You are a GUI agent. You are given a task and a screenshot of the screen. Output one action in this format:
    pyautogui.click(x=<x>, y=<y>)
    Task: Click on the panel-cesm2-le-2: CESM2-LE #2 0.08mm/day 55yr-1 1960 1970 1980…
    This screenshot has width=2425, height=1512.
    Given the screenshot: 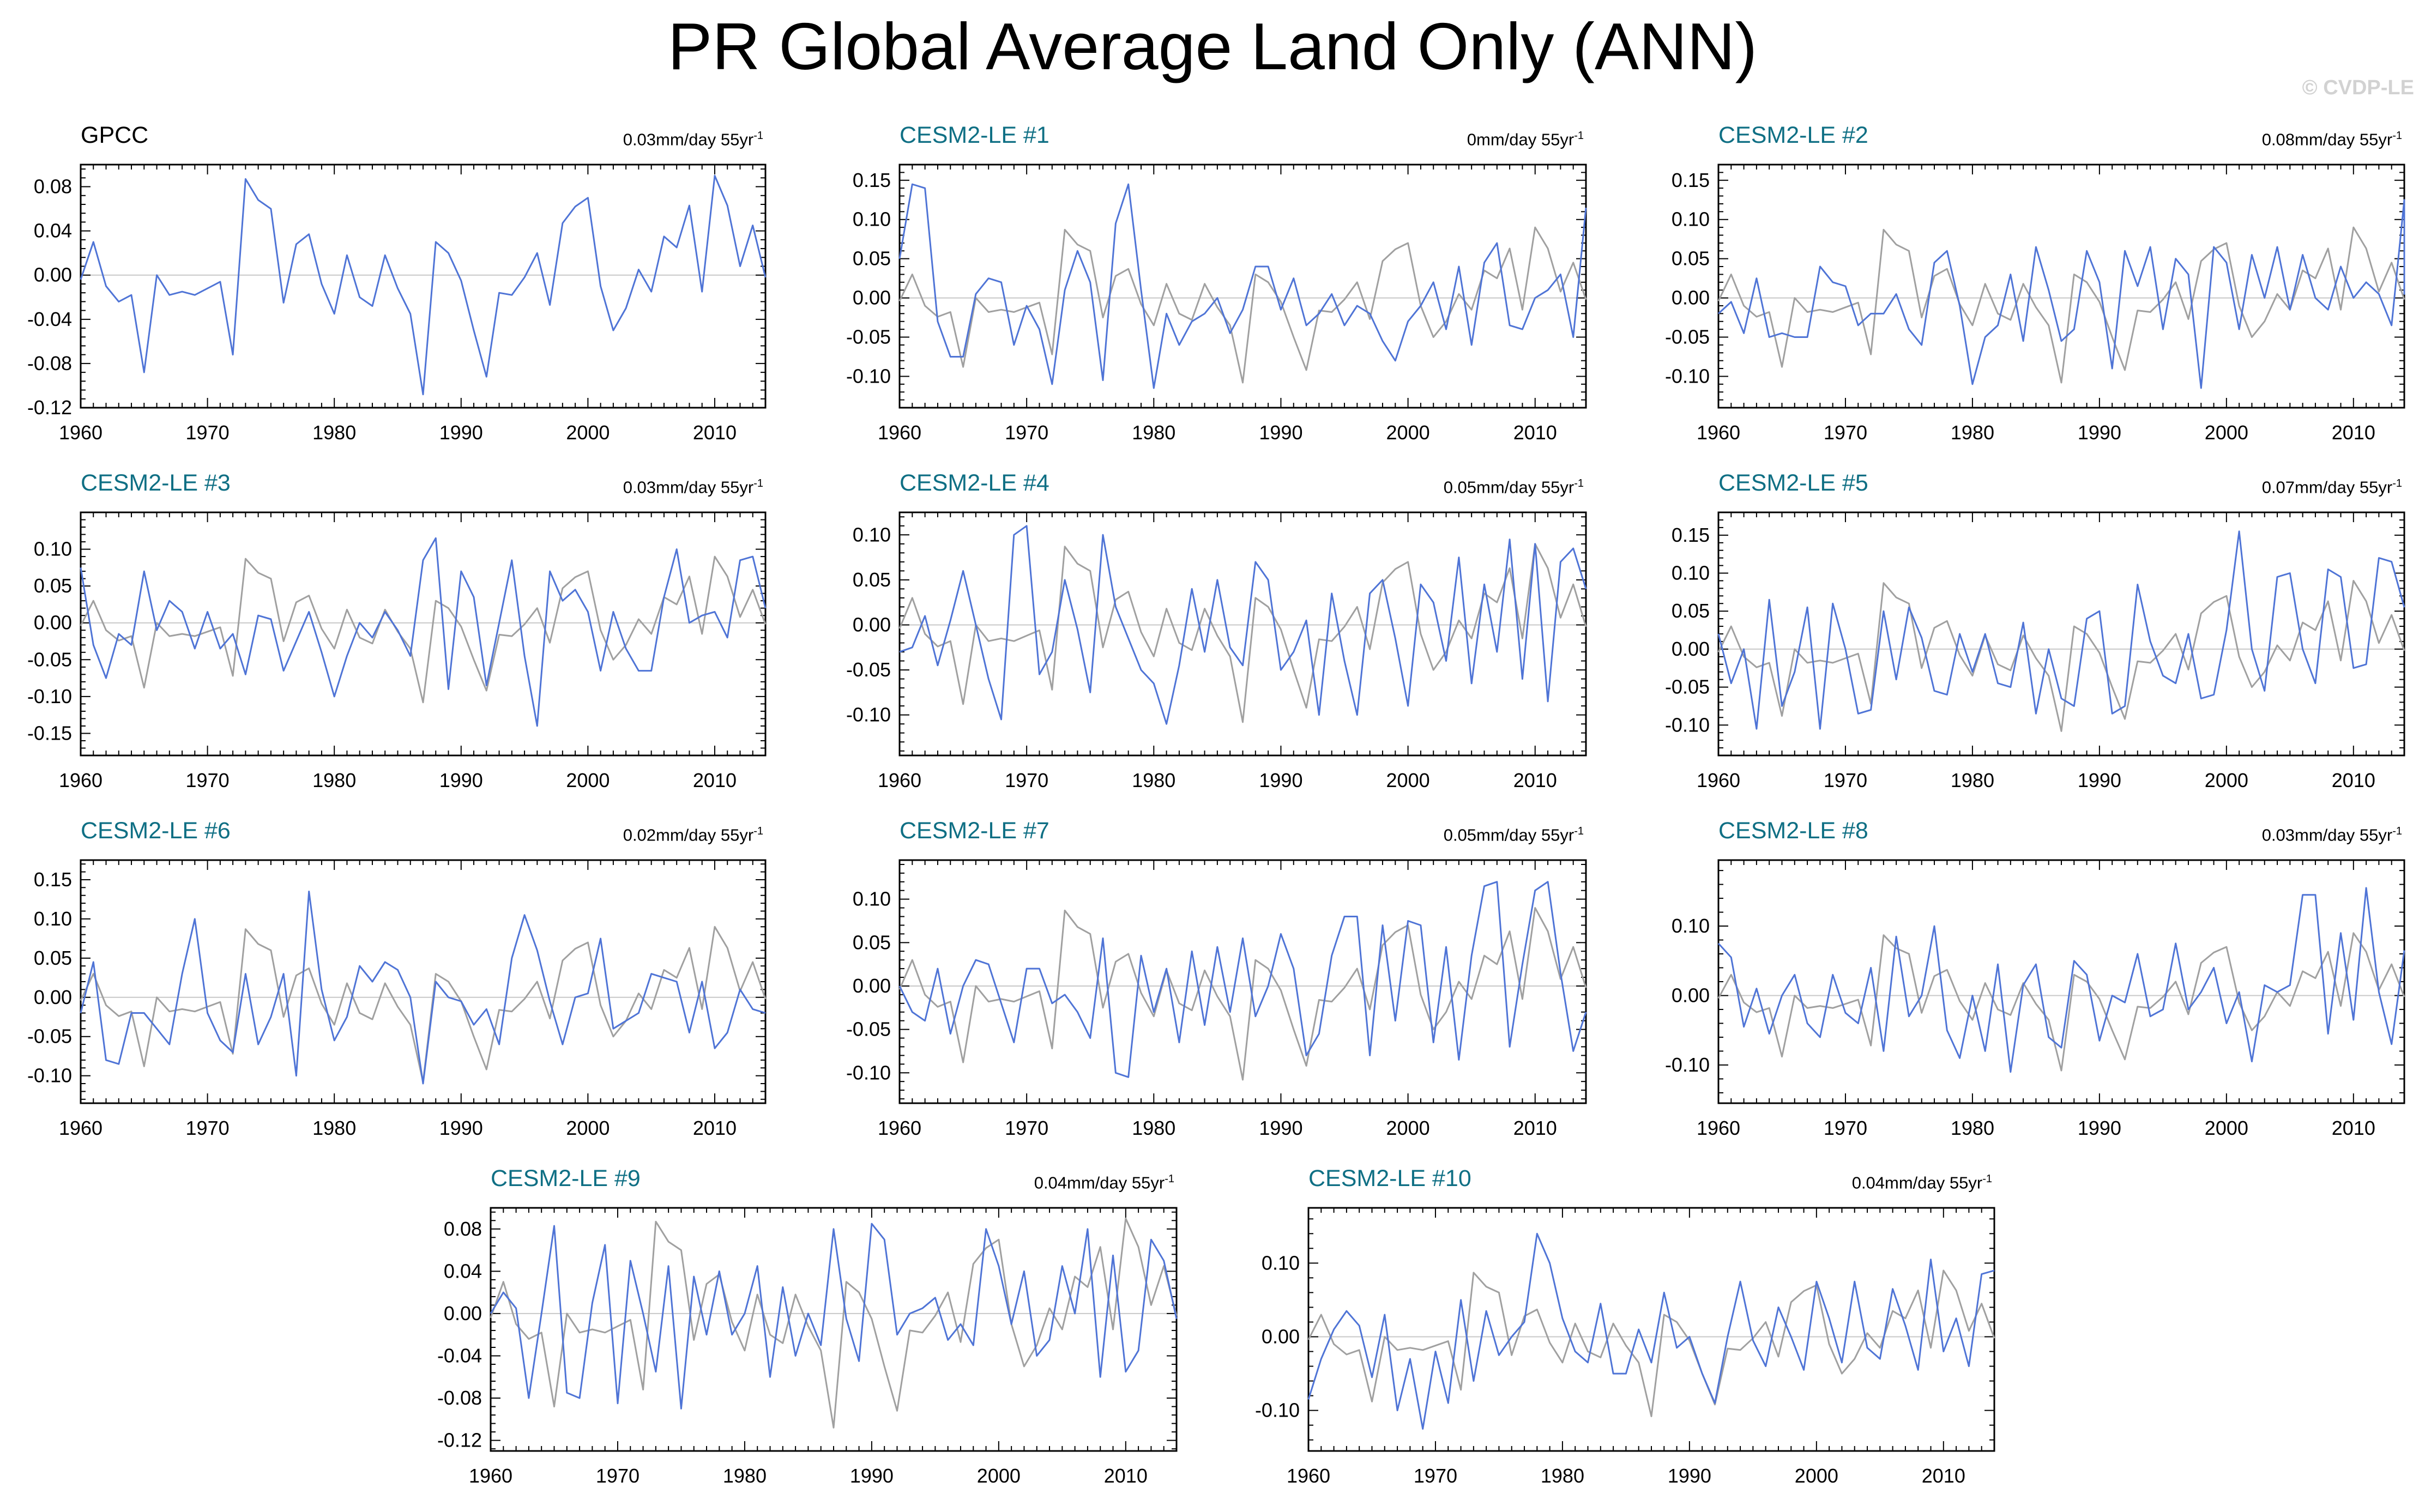 What is the action you would take?
    pyautogui.click(x=2035, y=283)
    